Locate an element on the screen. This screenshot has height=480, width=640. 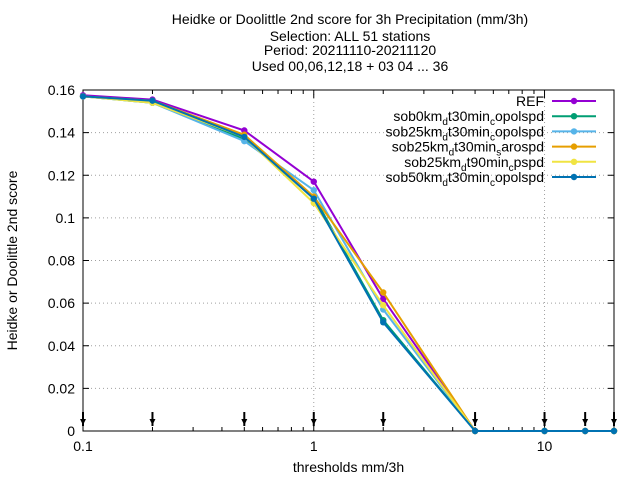
x-tick-labels: 0.1 1 10 is located at coordinates (312, 446).